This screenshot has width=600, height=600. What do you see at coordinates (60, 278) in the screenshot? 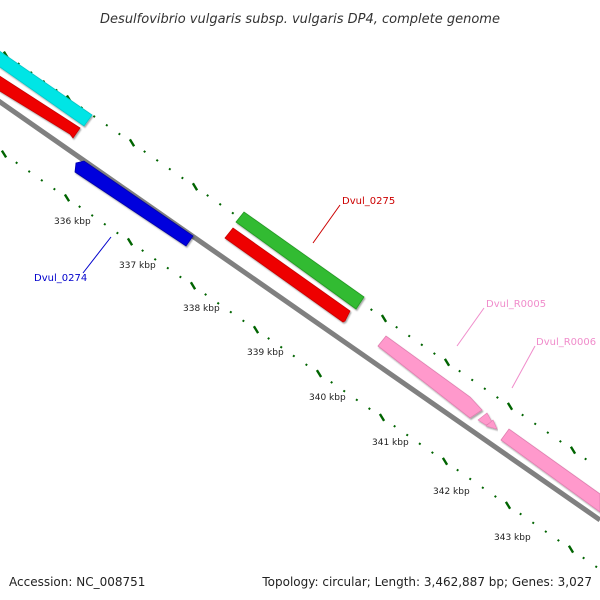
I see `svg-text: Dvul_0274` at bounding box center [60, 278].